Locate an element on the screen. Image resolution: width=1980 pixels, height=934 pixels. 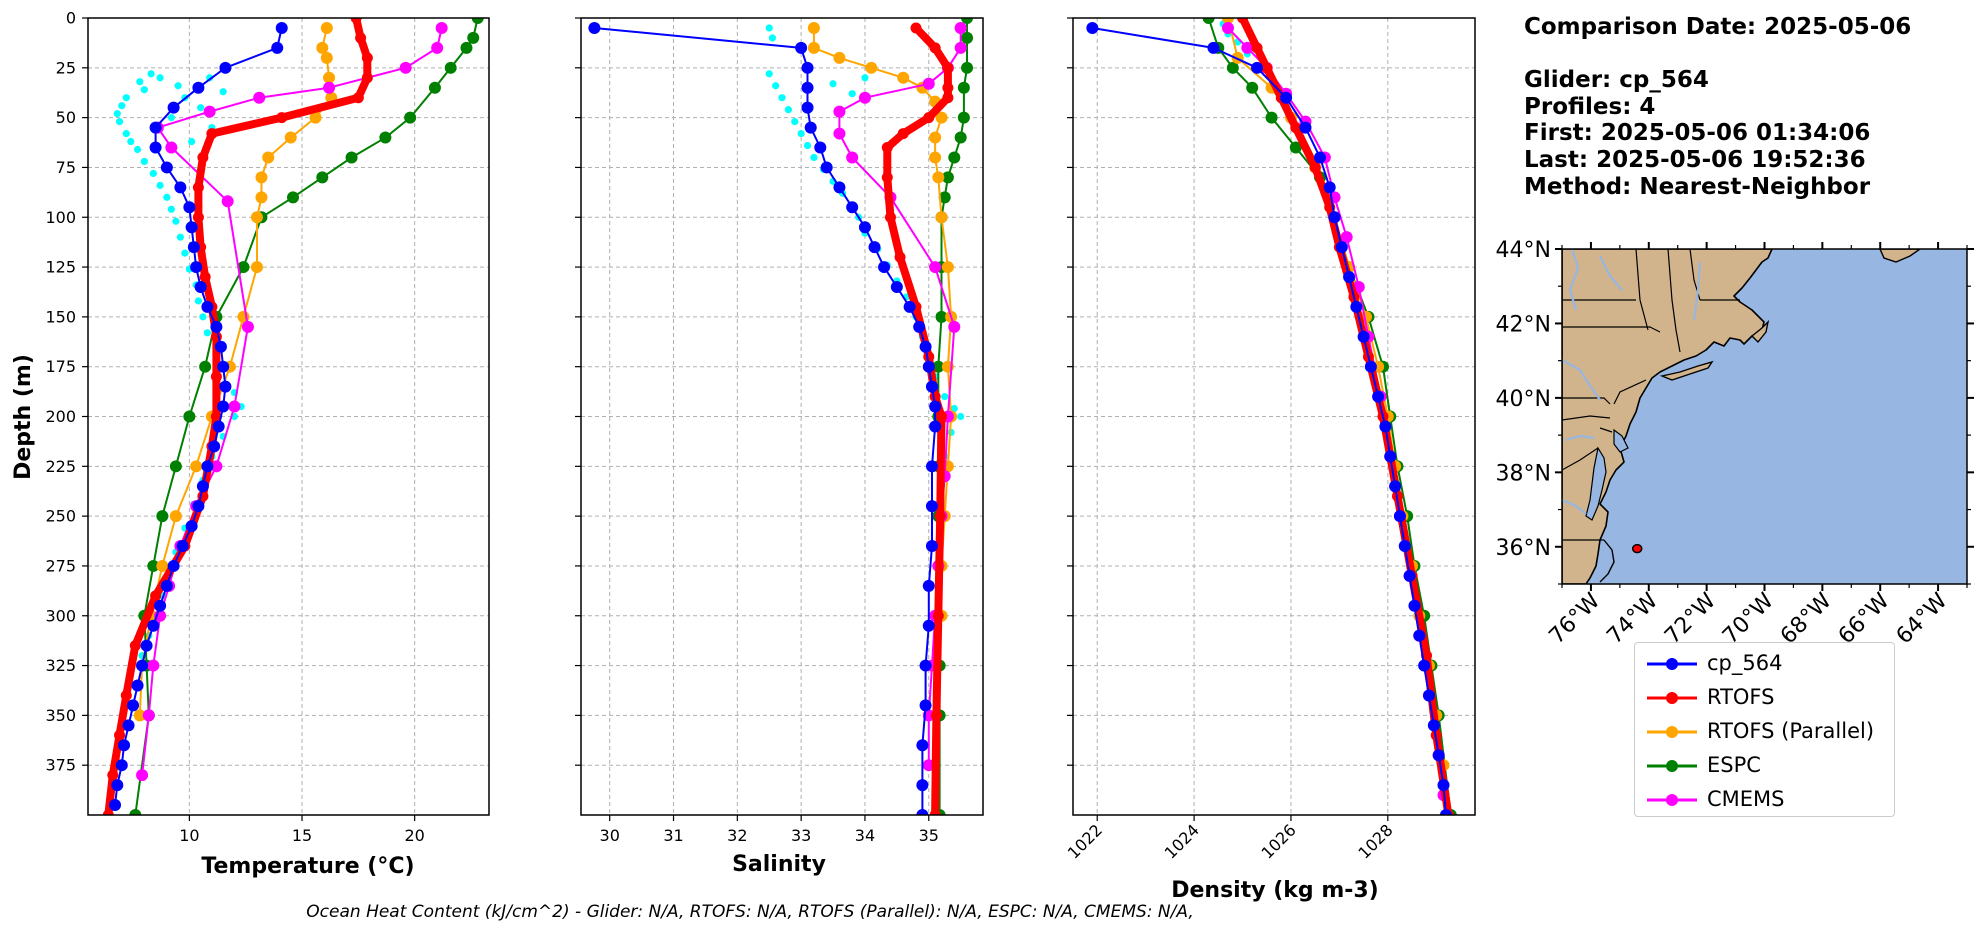
legend-entry-glider: cp_564 is located at coordinates (1764, 664).